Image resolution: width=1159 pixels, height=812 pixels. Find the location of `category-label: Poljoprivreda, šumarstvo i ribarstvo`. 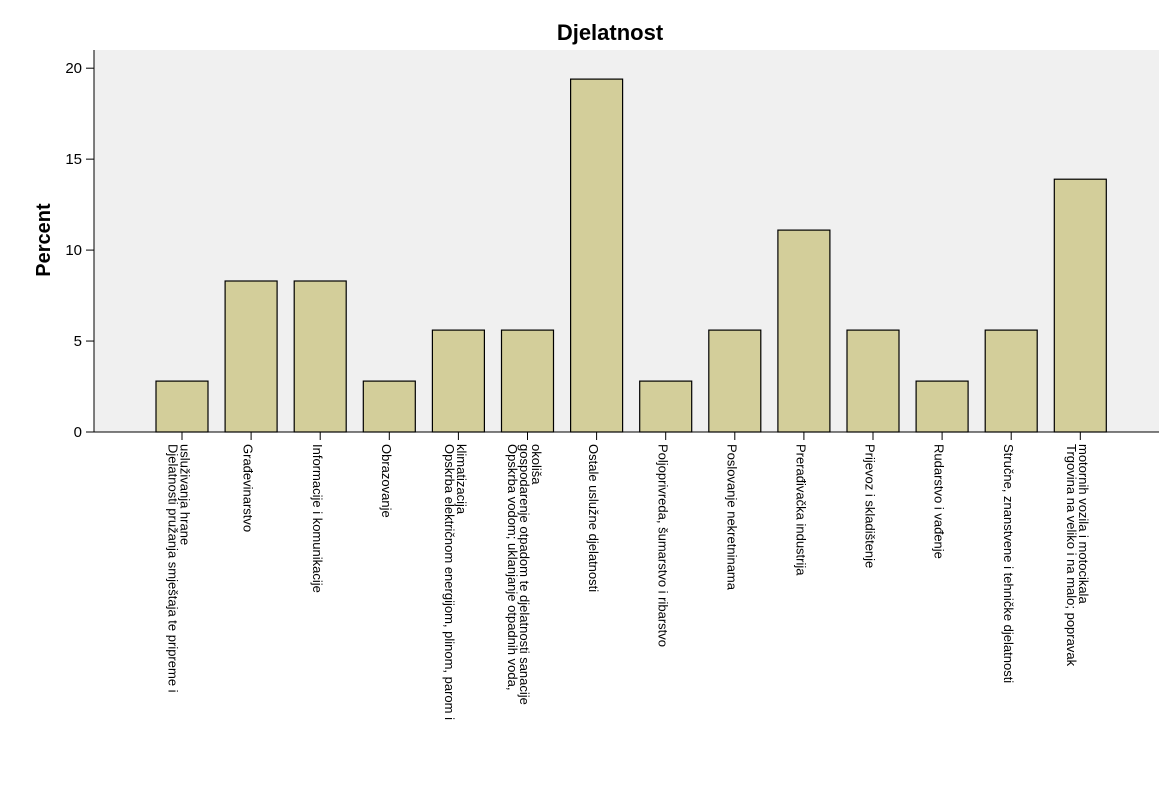

category-label: Poljoprivreda, šumarstvo i ribarstvo is located at coordinates (662, 545).